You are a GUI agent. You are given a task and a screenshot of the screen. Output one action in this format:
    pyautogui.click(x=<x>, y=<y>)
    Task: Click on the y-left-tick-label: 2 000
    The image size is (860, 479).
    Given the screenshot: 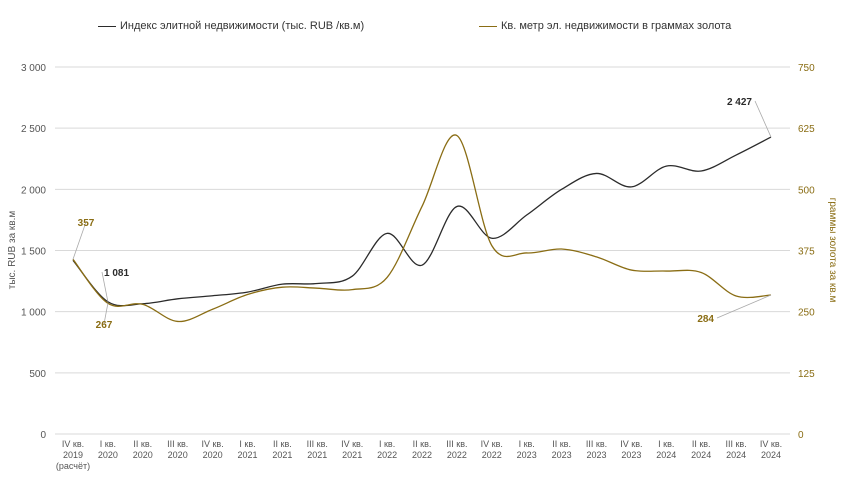 What is the action you would take?
    pyautogui.click(x=33, y=190)
    